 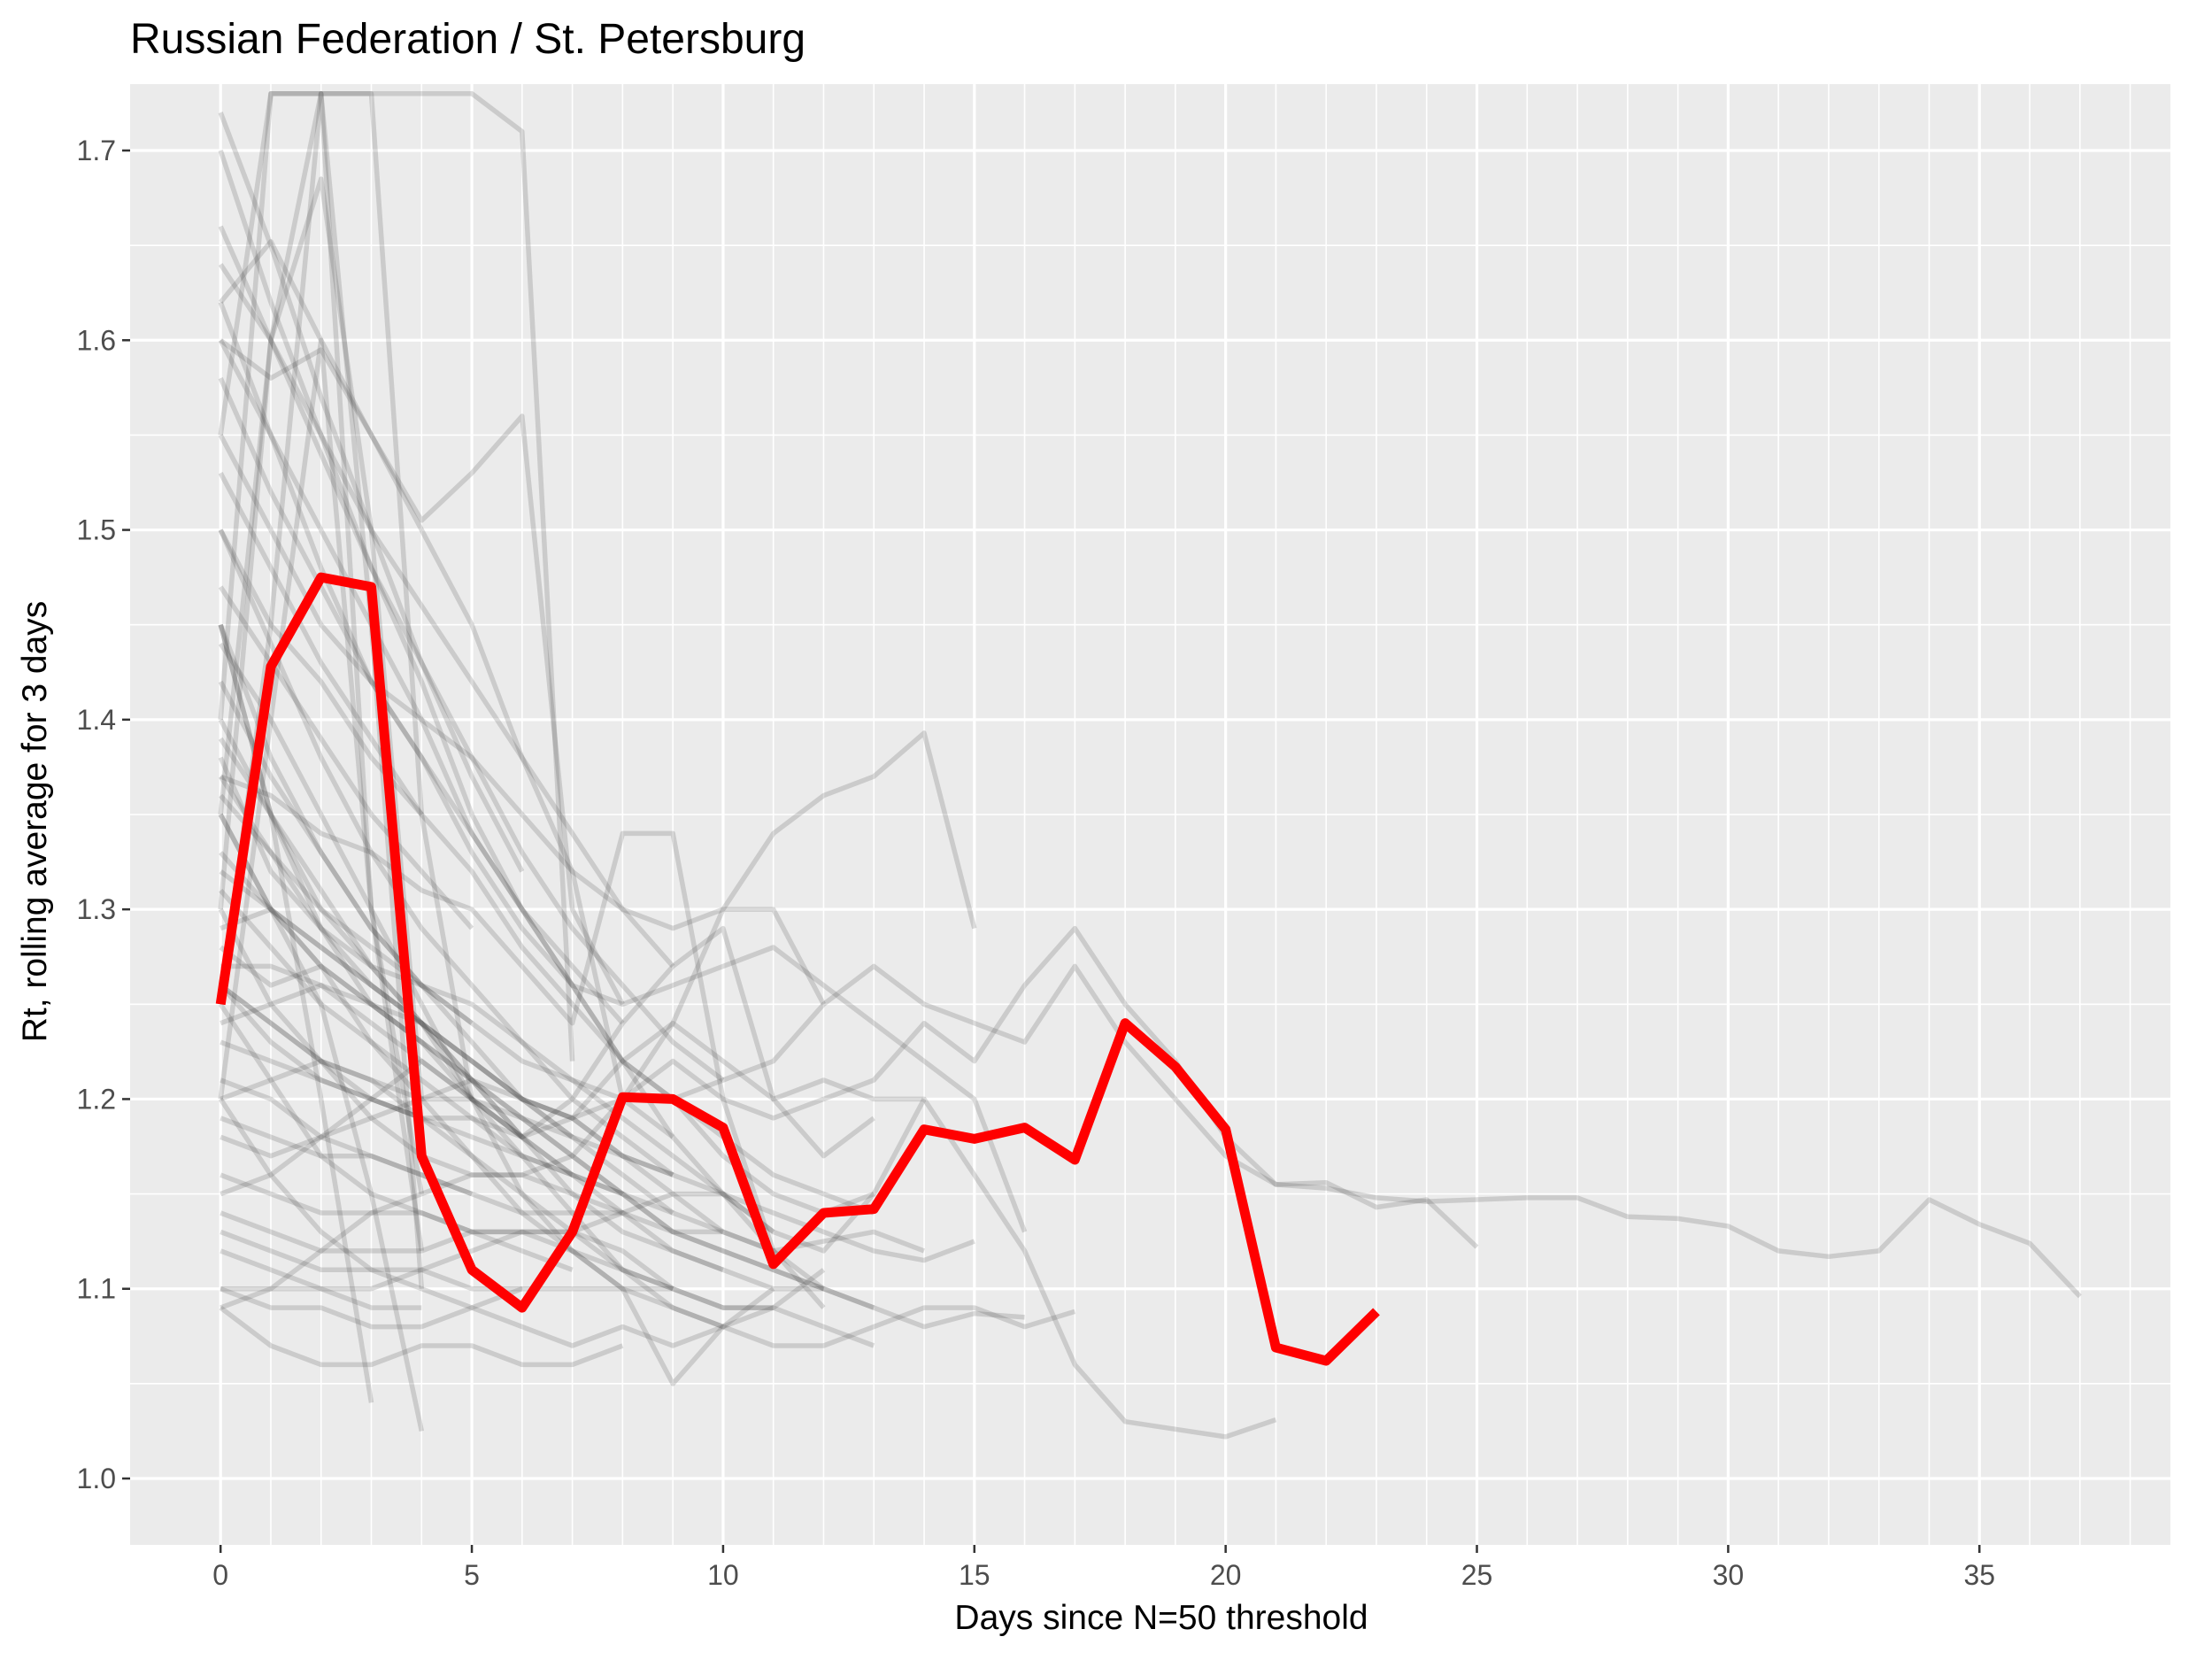 I want to click on y-tick-label: 1.7, so click(x=96, y=150).